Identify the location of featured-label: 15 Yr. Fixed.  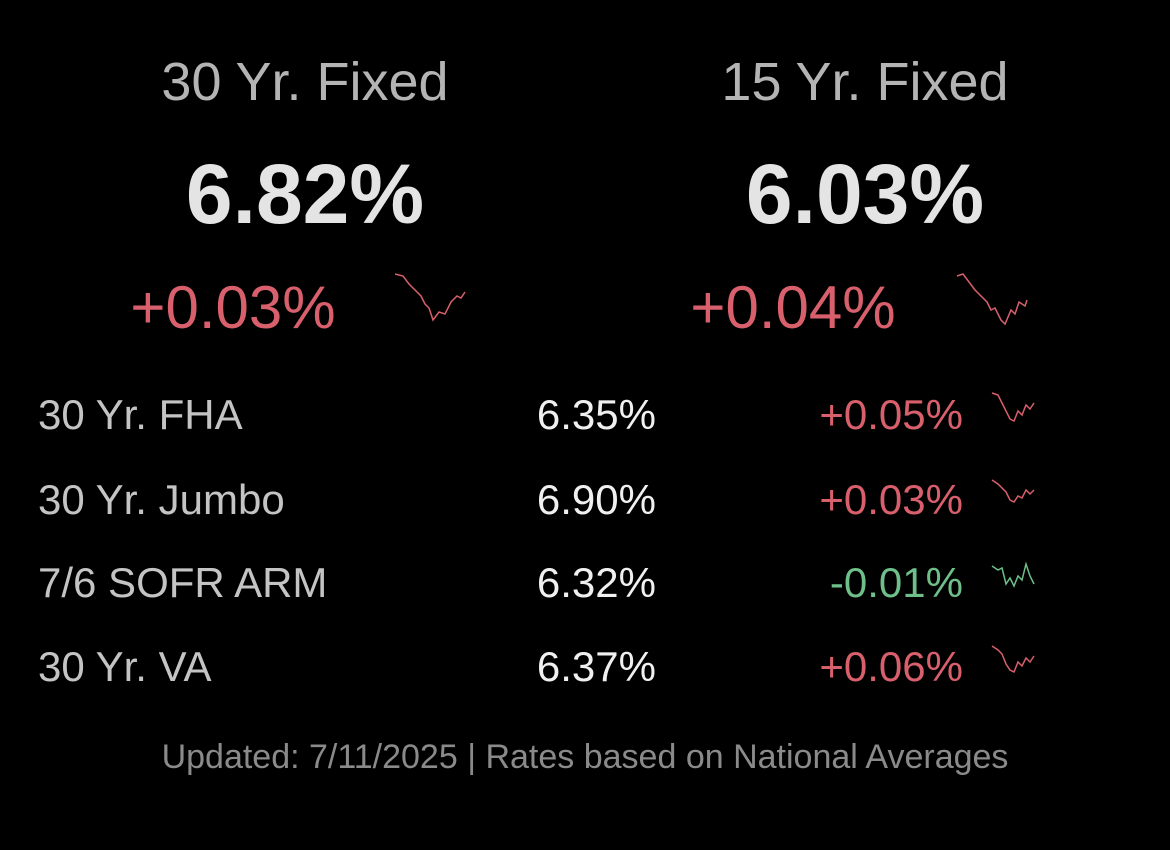
(865, 82).